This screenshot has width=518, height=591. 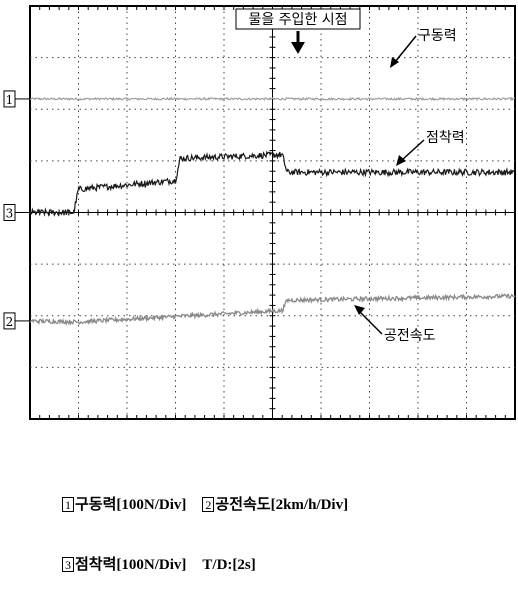 I want to click on label-idle-speed: 공전속도, so click(x=410, y=336).